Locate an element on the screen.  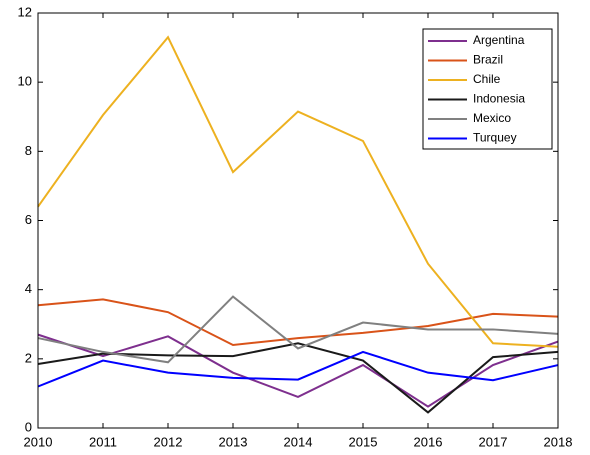
x-tick-label: 2014 is located at coordinates (298, 441).